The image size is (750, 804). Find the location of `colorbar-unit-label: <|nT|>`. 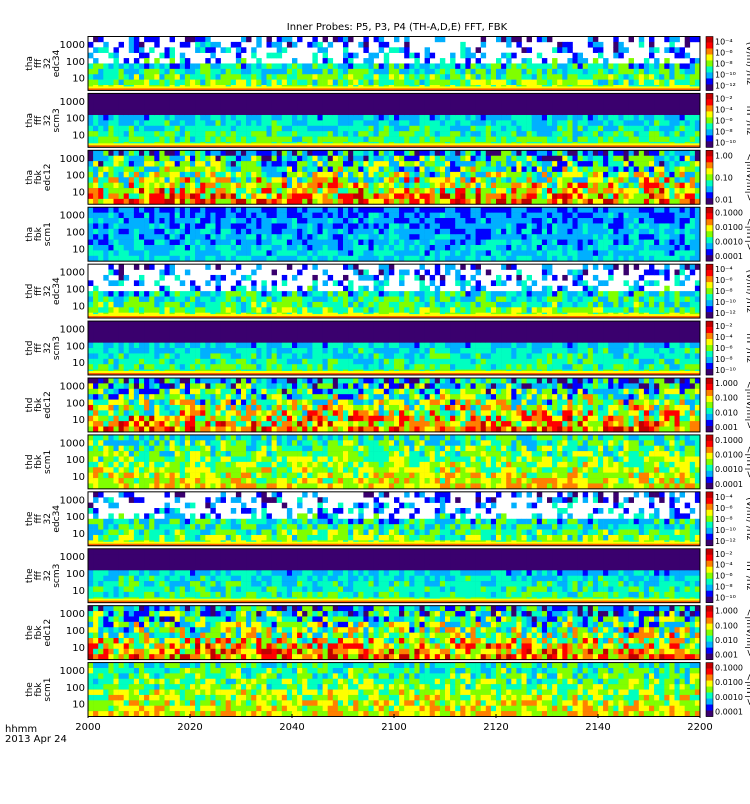

colorbar-unit-label: <|nT|> is located at coordinates (747, 234).